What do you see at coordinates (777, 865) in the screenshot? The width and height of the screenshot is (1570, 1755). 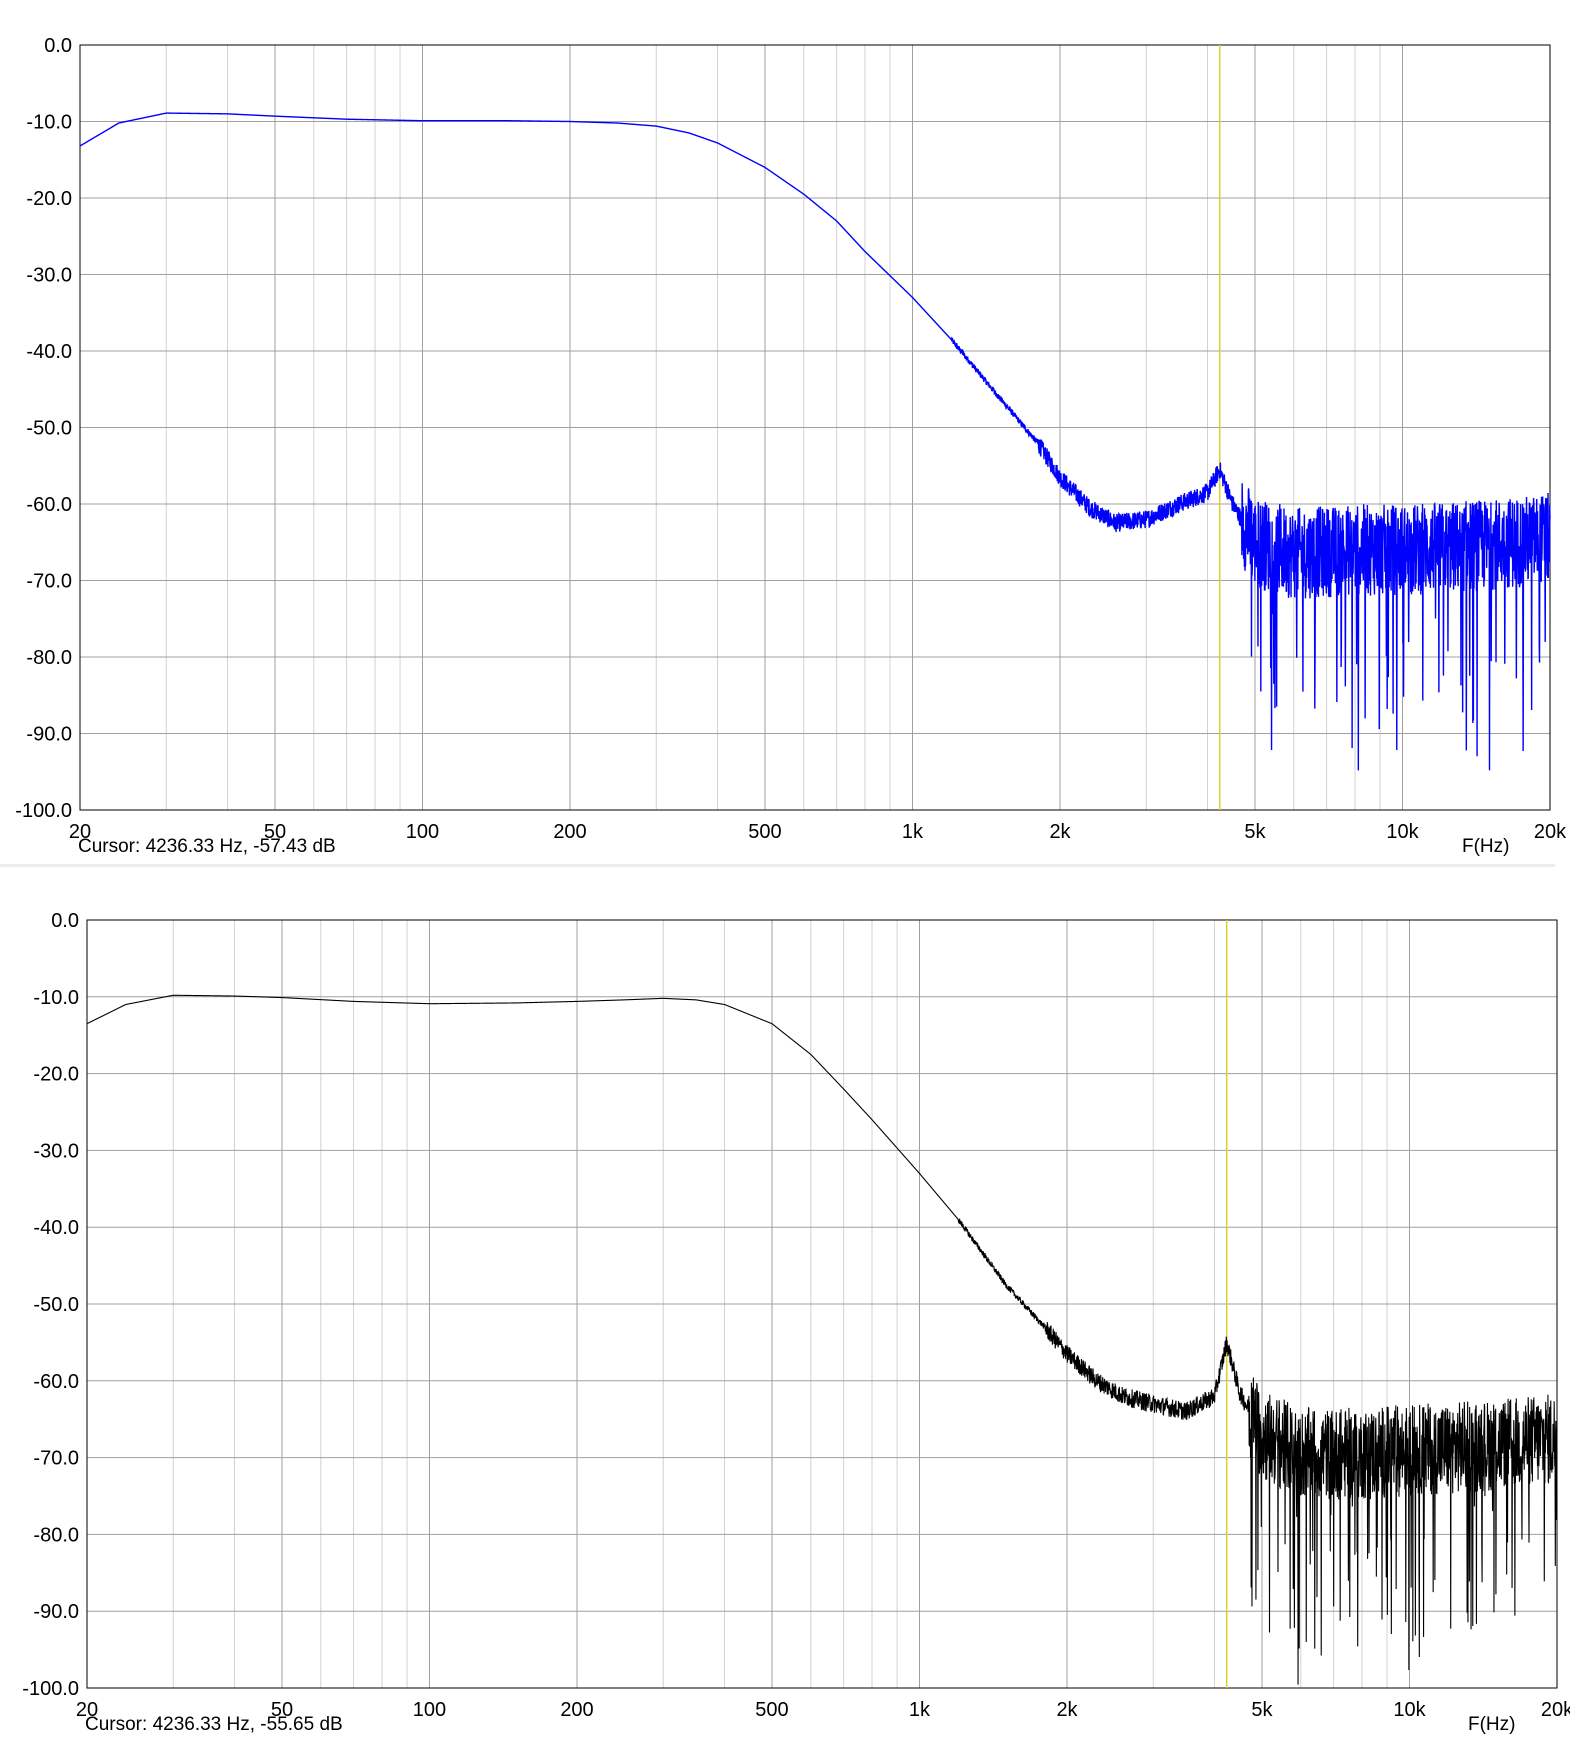 I see `panel-separator` at bounding box center [777, 865].